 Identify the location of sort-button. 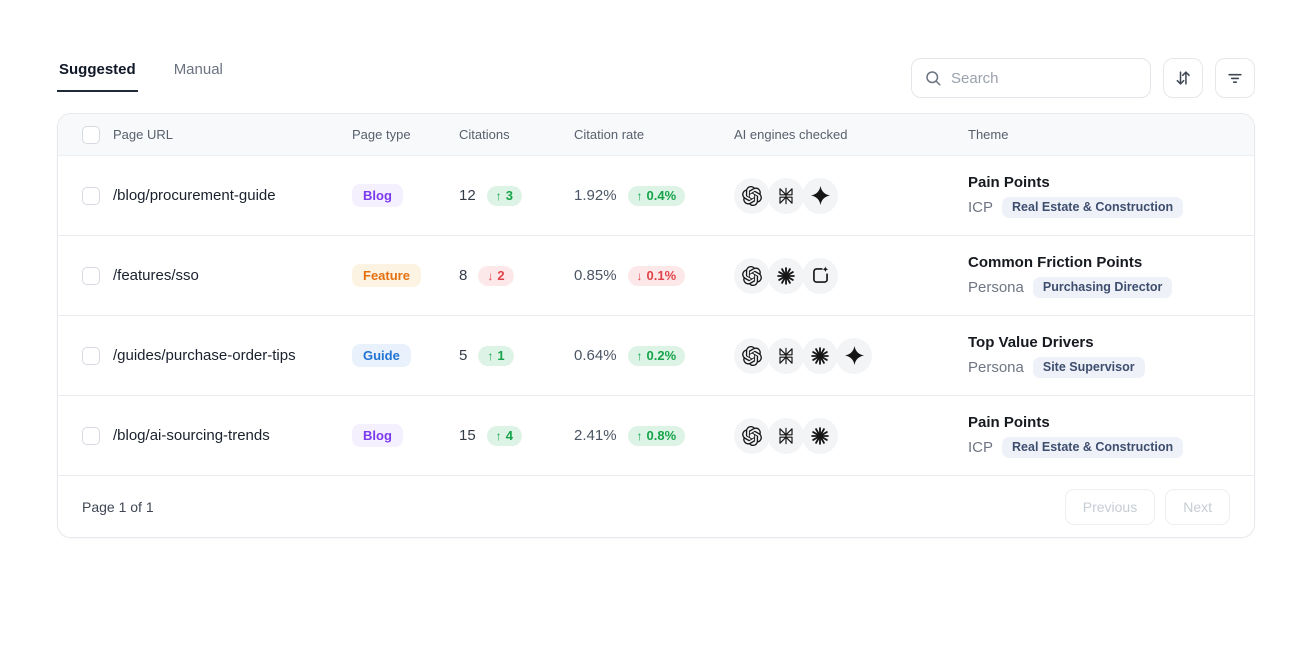
(1183, 78).